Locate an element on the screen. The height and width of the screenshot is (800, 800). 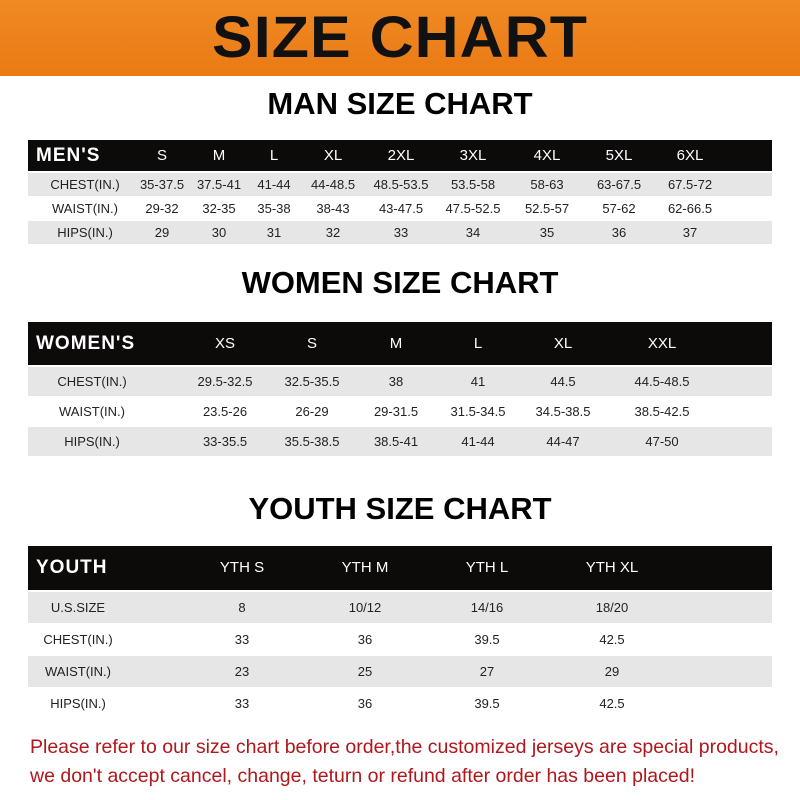
men-header-row: MEN'S S M L XL 2XL 3XL 4XL 5XL 6XL is located at coordinates (400, 155).